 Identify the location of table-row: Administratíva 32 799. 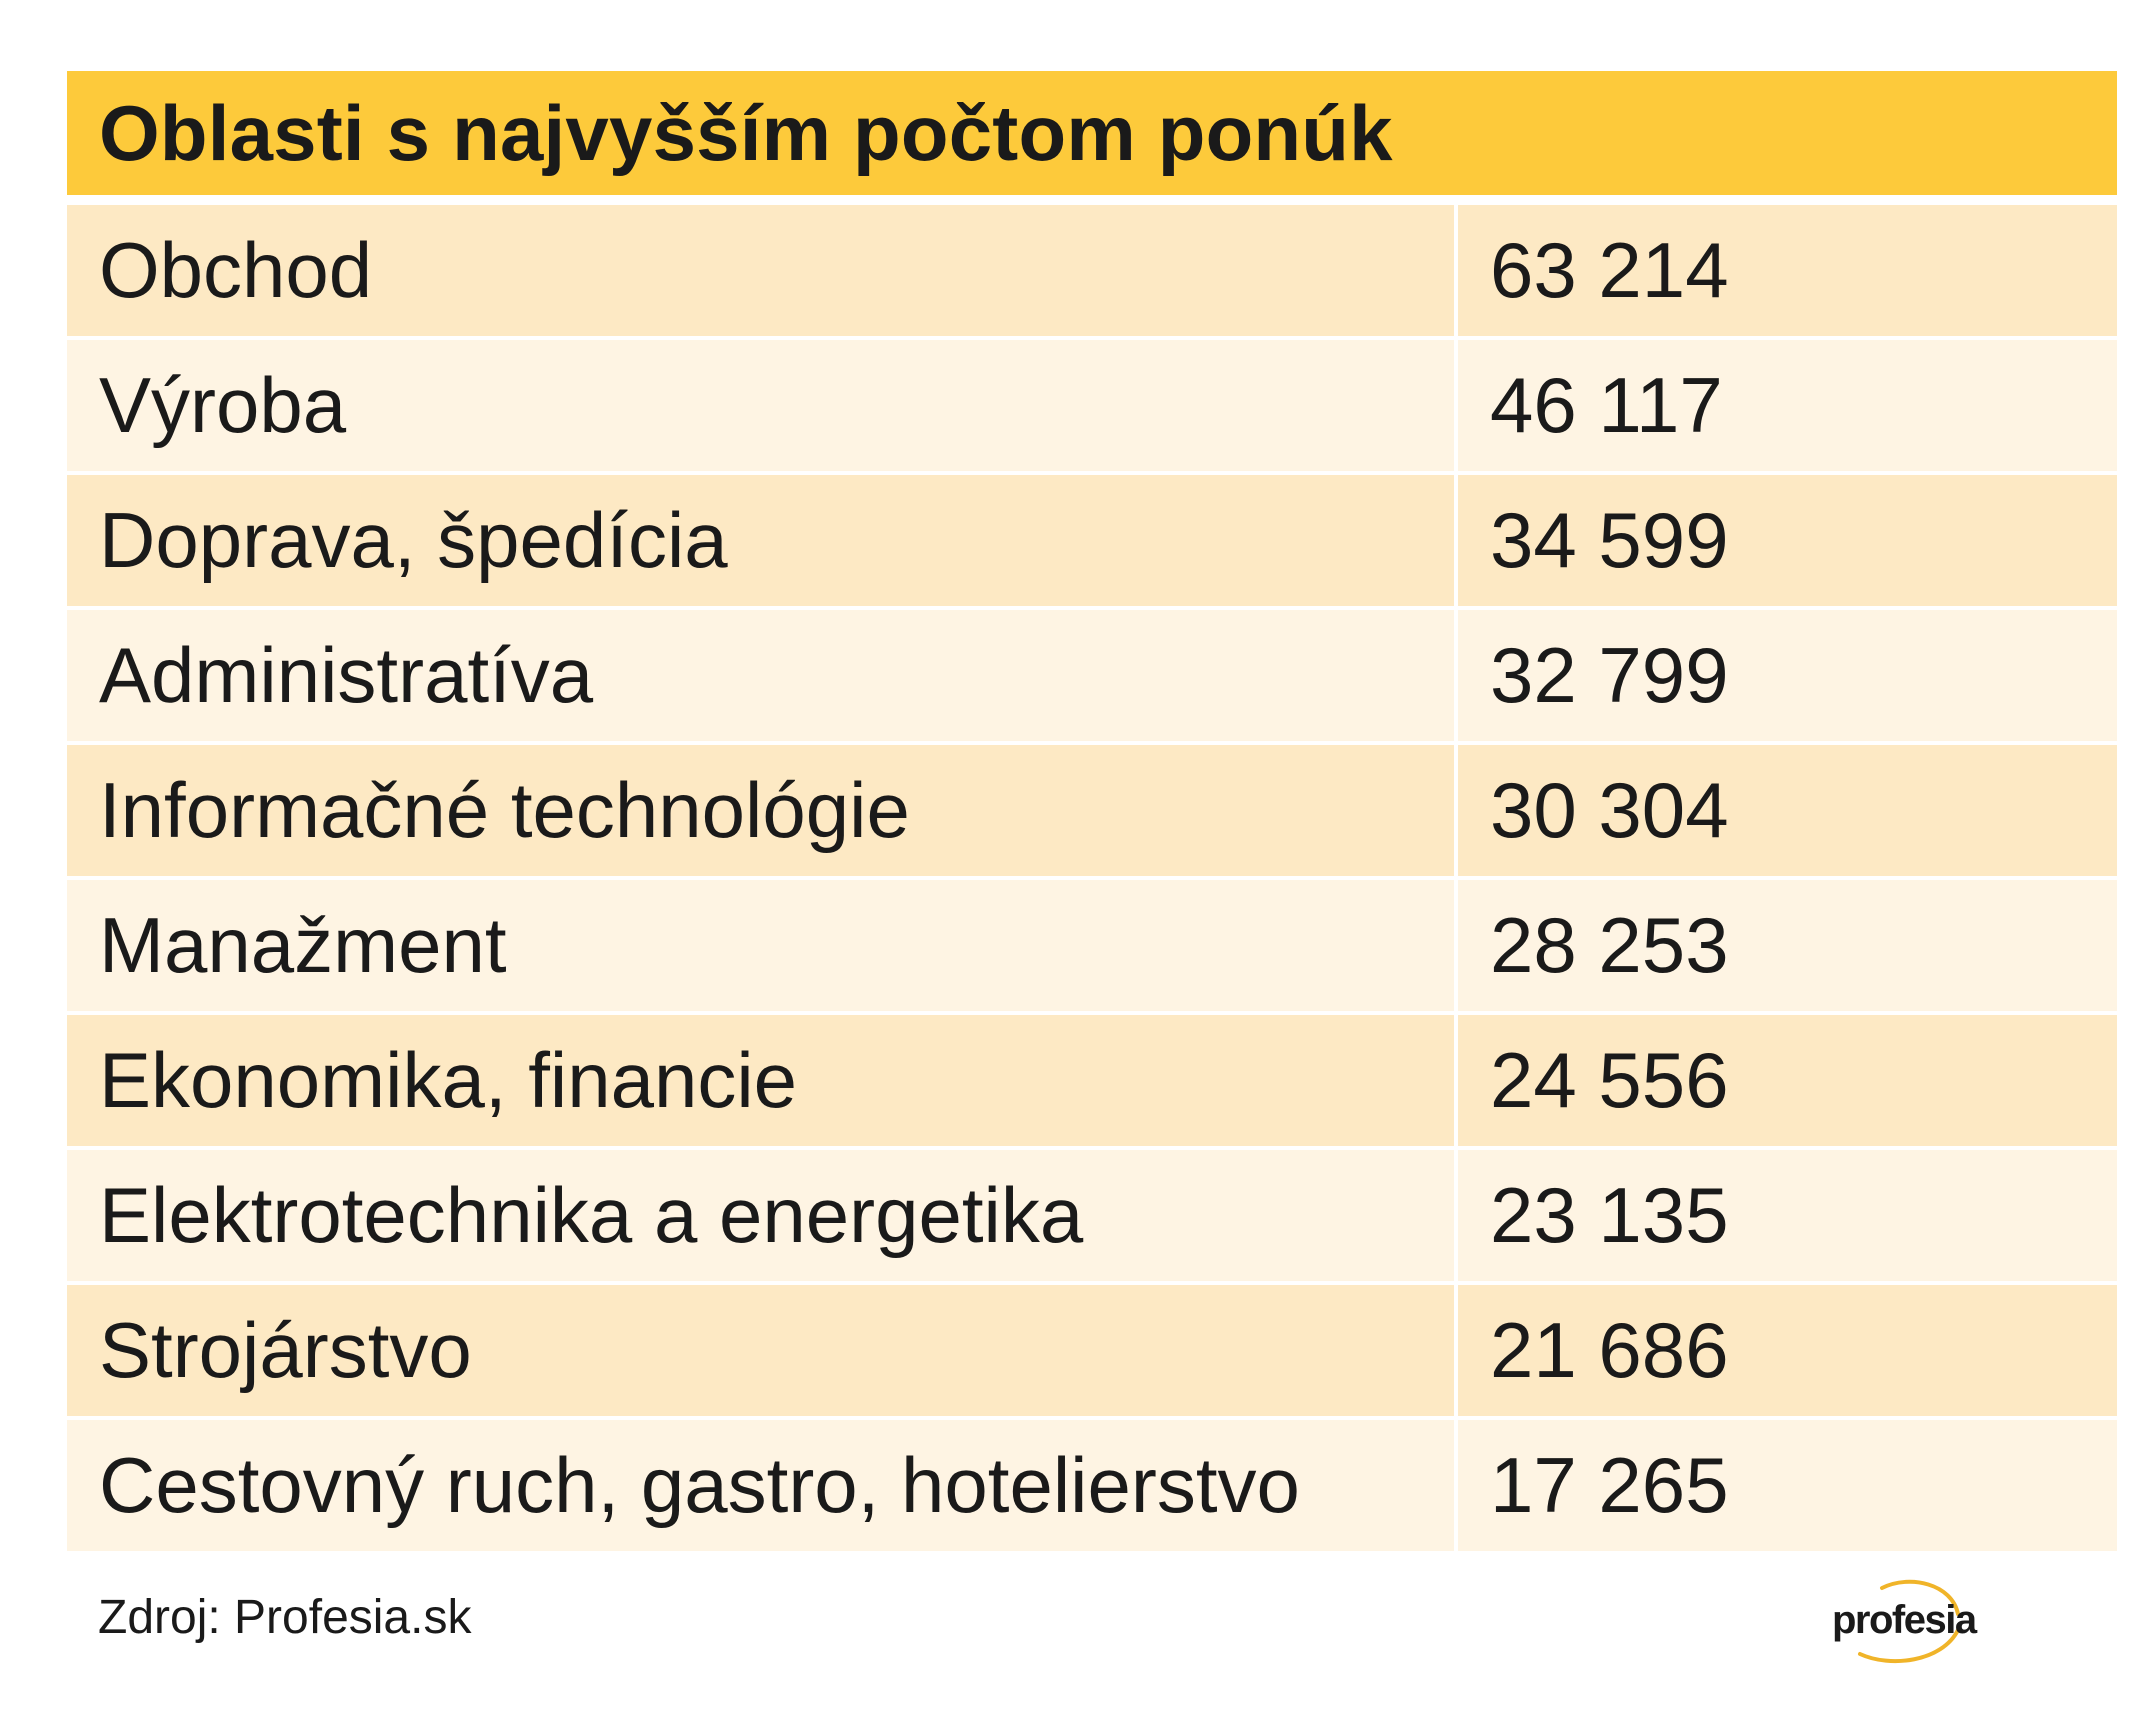
(1092, 675).